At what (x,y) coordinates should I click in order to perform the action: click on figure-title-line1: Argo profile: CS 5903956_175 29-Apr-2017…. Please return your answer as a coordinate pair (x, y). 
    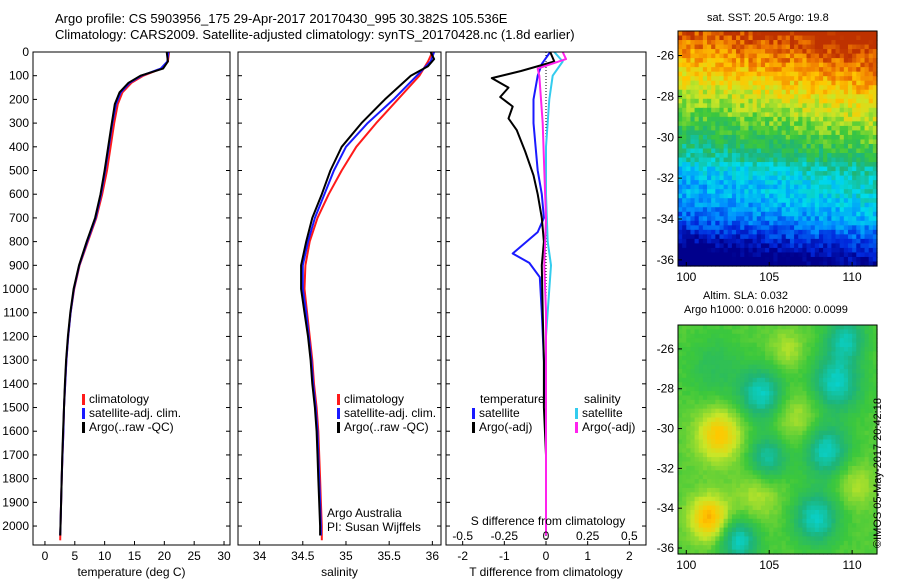
    Looking at the image, I should click on (281, 18).